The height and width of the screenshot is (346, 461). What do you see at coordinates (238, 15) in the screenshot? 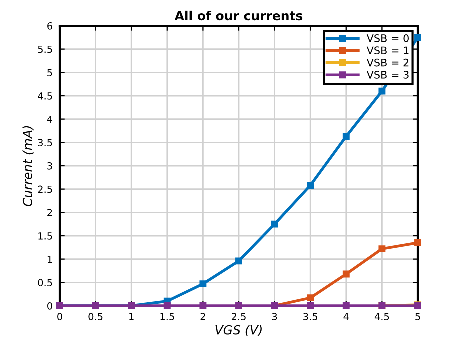
I see `chart-title: All of our currents` at bounding box center [238, 15].